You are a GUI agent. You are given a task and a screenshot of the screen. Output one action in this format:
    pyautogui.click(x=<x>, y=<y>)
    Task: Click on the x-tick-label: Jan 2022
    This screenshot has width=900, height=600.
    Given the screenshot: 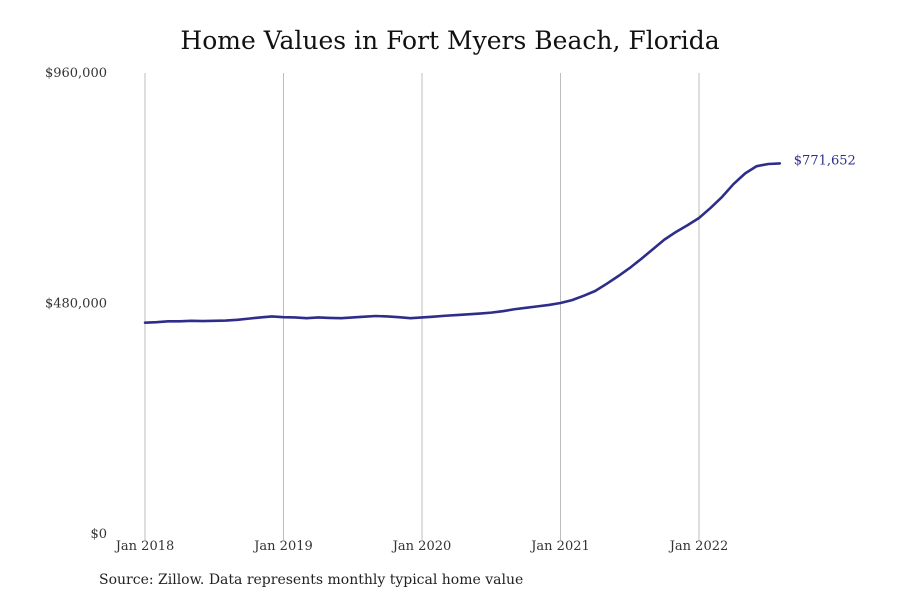 What is the action you would take?
    pyautogui.click(x=698, y=546)
    